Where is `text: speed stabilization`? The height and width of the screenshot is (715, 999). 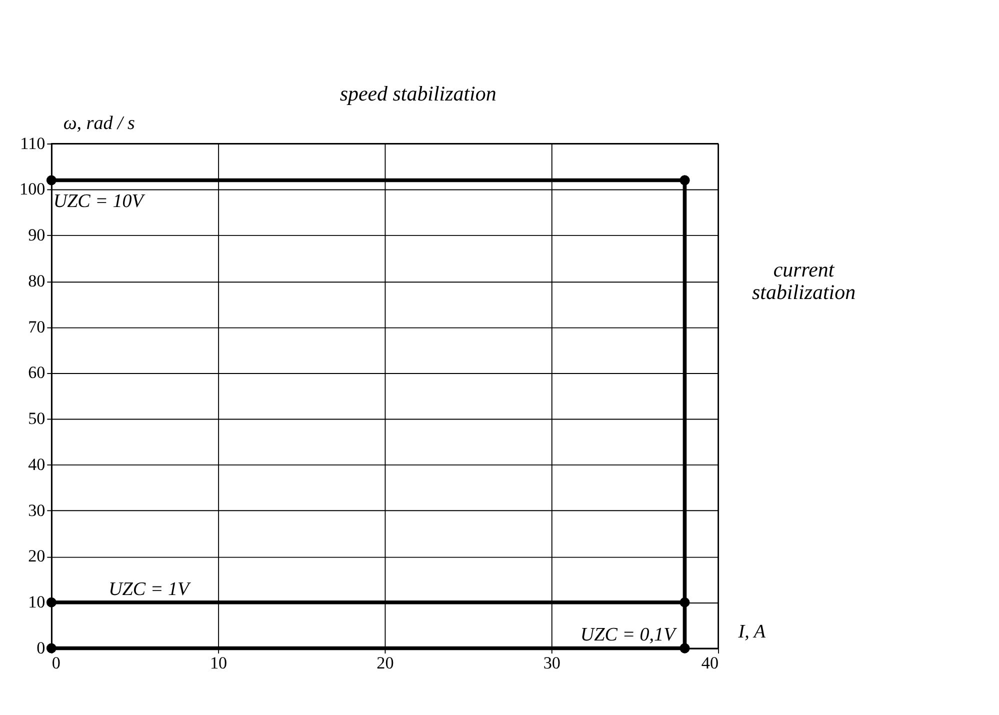
text: speed stabilization is located at coordinates (418, 94).